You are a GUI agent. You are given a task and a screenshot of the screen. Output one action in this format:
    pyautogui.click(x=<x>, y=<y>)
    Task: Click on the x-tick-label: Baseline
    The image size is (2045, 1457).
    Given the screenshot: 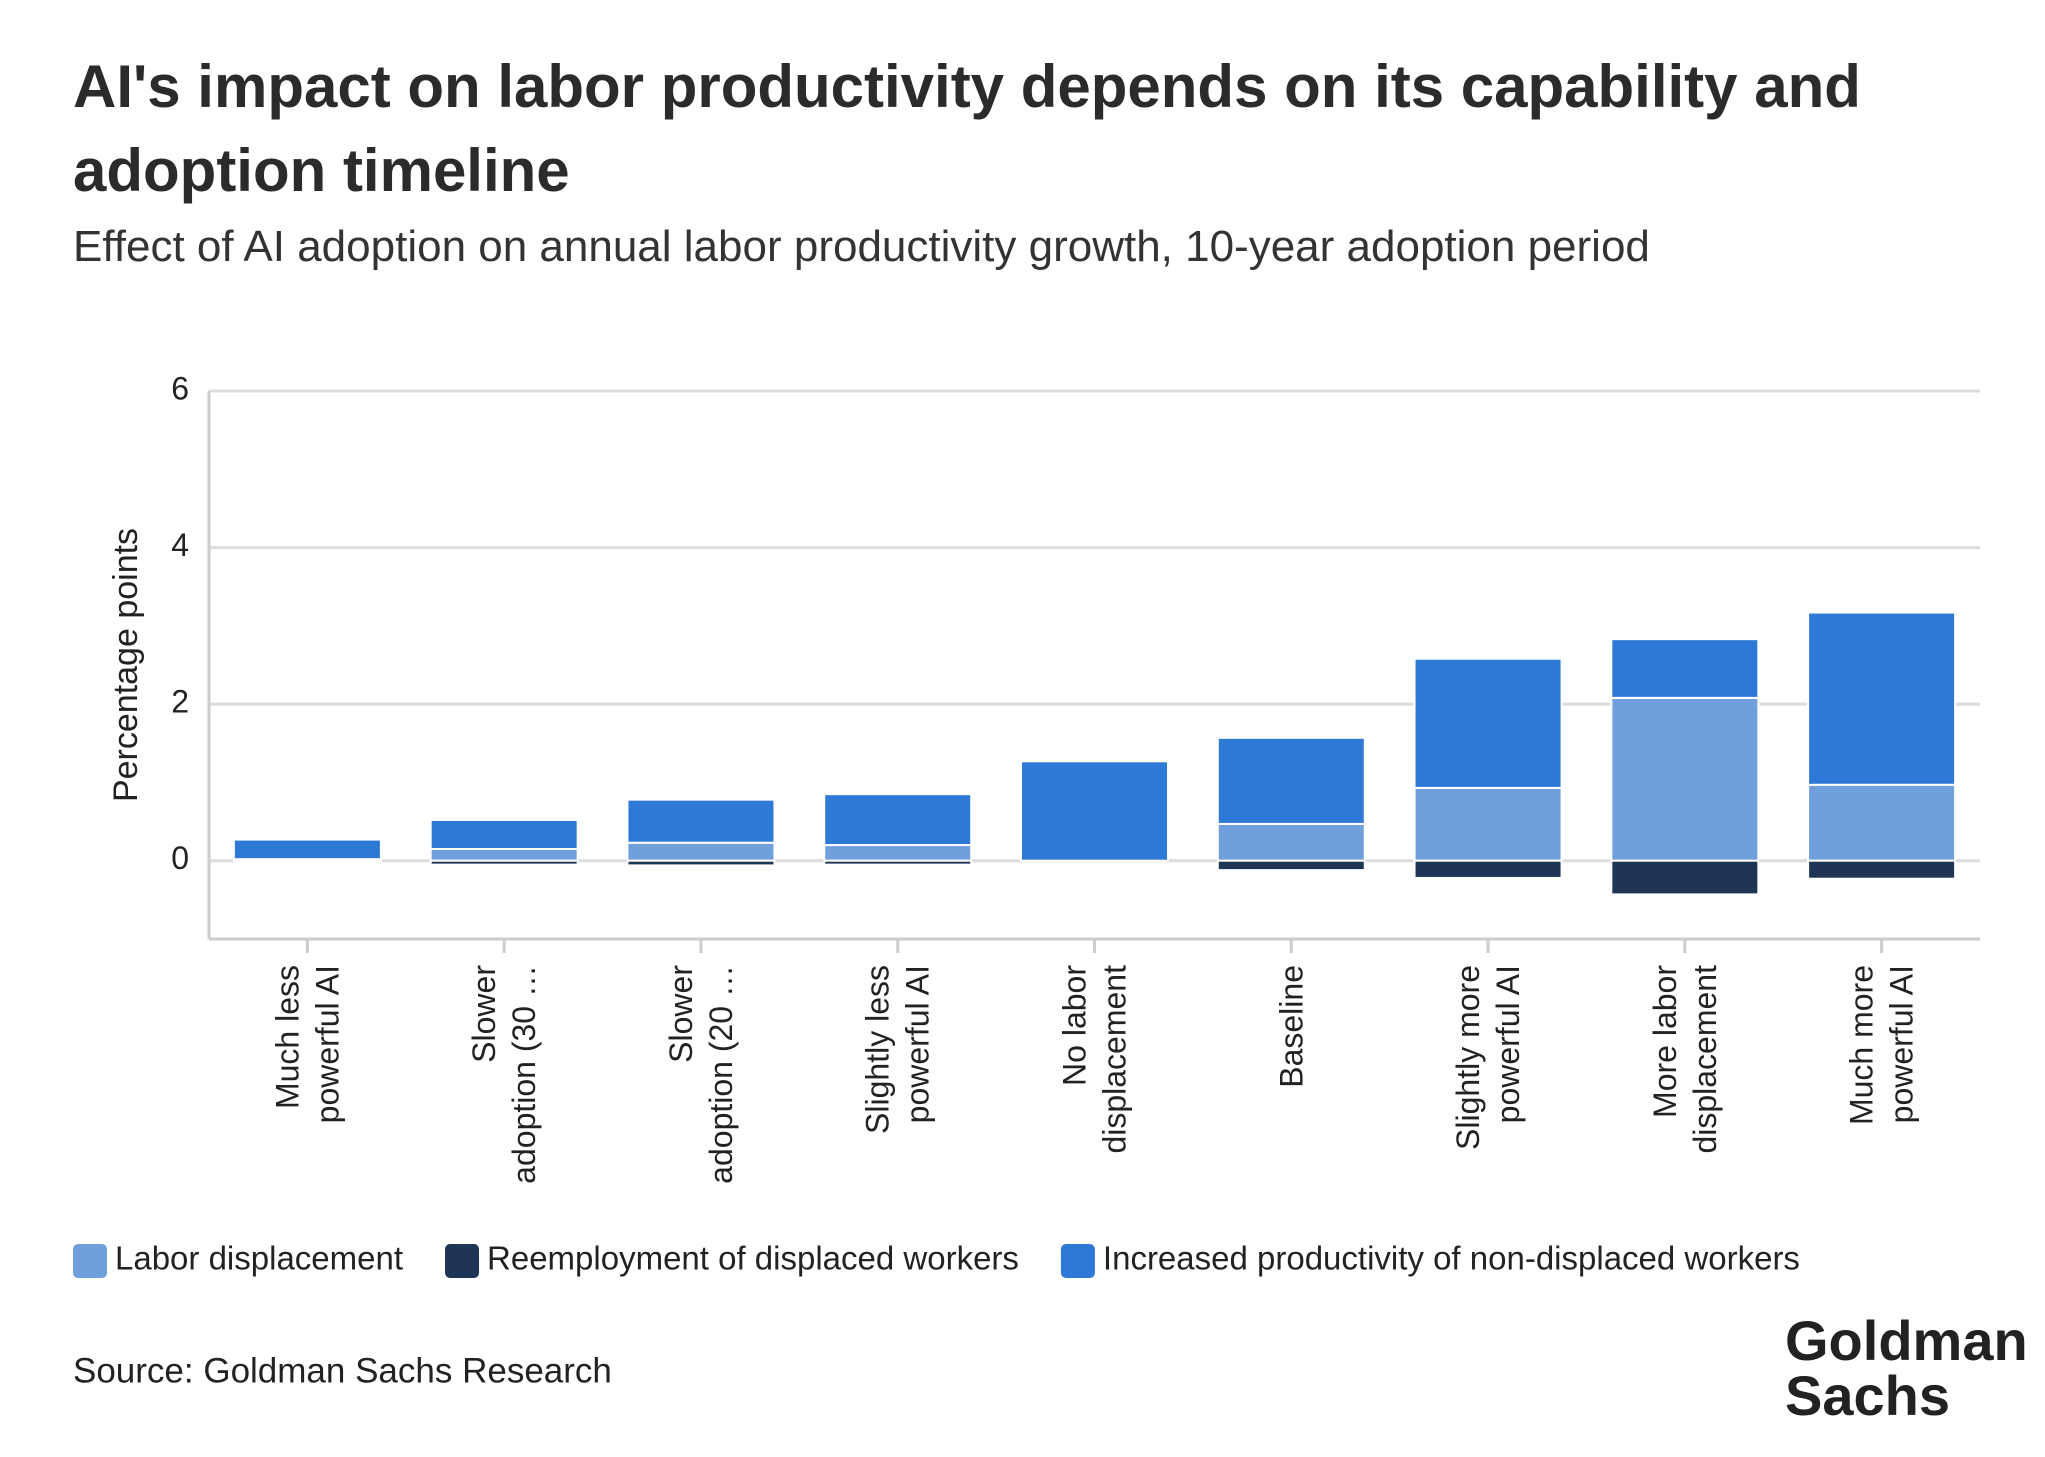 What is the action you would take?
    pyautogui.click(x=1291, y=1026)
    